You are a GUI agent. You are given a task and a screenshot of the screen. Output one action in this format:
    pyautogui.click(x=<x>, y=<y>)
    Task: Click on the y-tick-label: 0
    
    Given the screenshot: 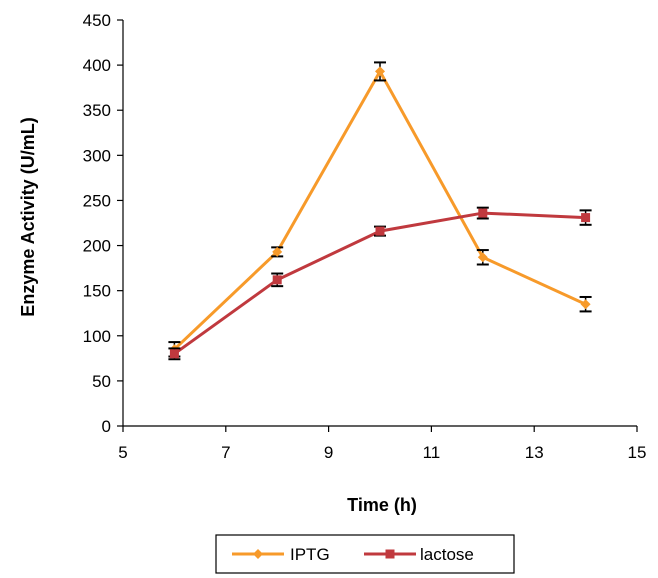 What is the action you would take?
    pyautogui.click(x=106, y=426)
    